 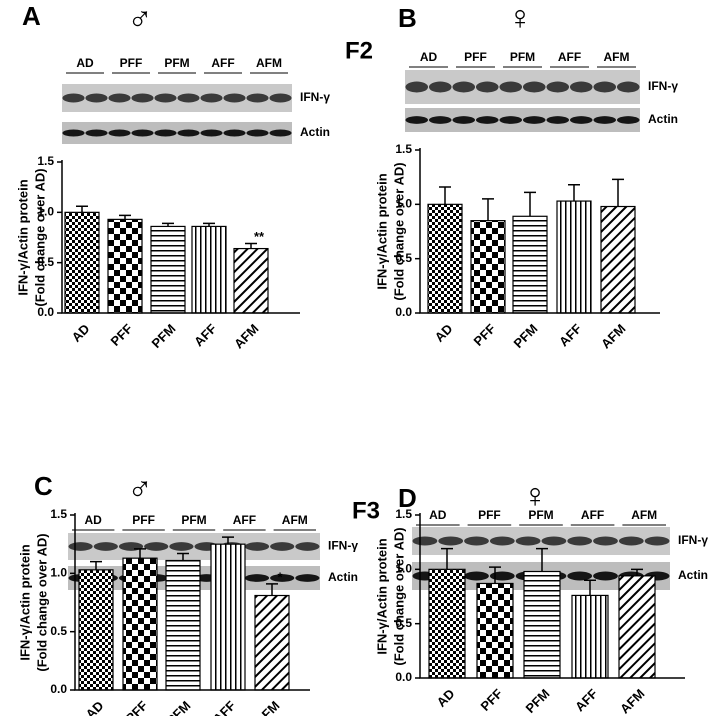 I want to click on row-label: F2, so click(x=359, y=50).